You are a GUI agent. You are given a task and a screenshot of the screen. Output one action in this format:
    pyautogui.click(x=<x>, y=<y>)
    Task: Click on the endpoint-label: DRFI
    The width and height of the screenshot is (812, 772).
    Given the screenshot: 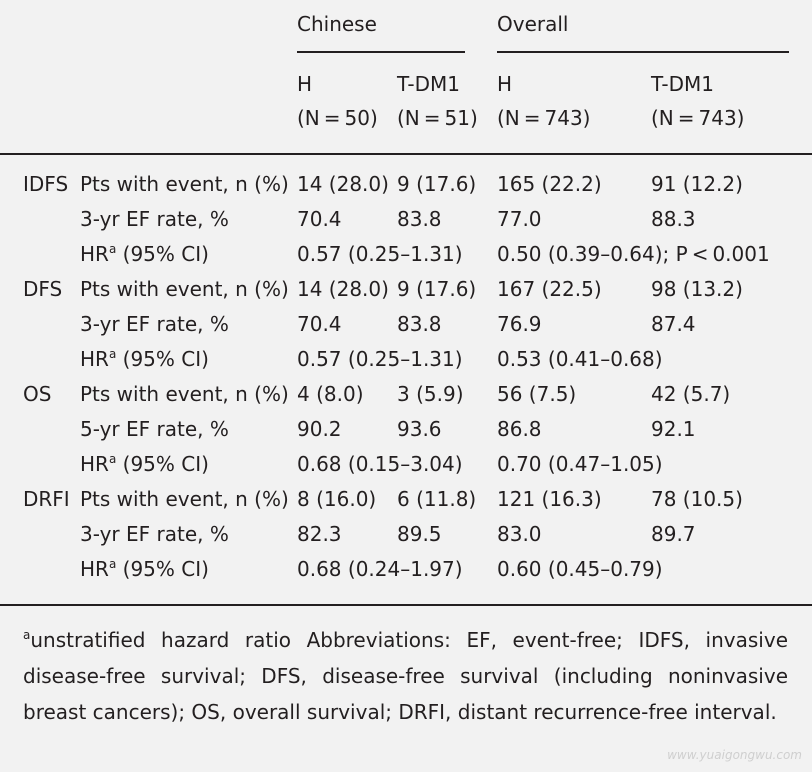 What is the action you would take?
    pyautogui.click(x=46, y=499)
    